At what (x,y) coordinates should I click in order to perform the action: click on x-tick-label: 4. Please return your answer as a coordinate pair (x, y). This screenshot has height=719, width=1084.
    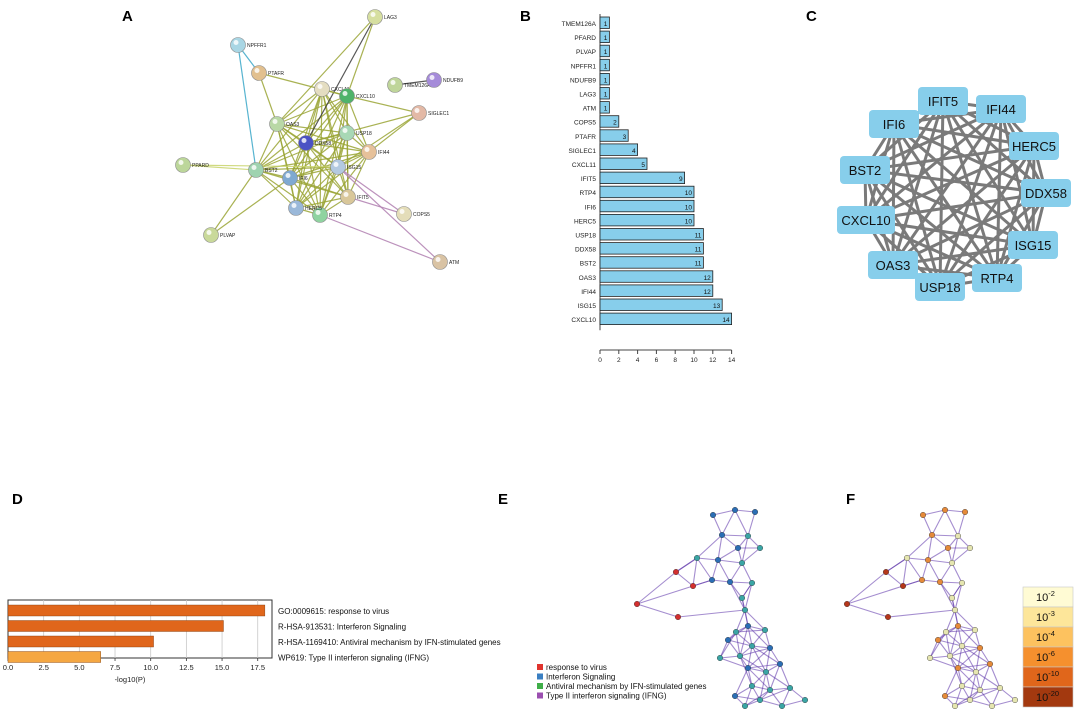
    Looking at the image, I should click on (638, 360).